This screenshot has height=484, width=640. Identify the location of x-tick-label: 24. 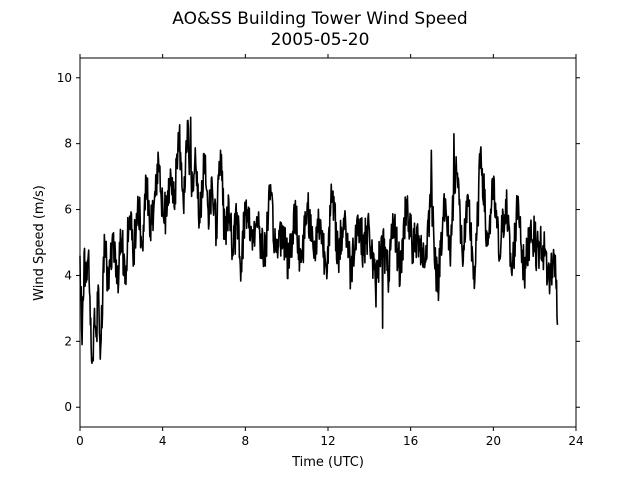
(575, 441).